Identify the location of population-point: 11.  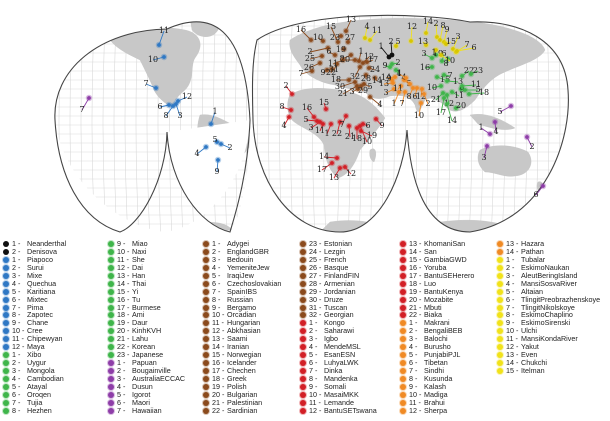
(399, 87).